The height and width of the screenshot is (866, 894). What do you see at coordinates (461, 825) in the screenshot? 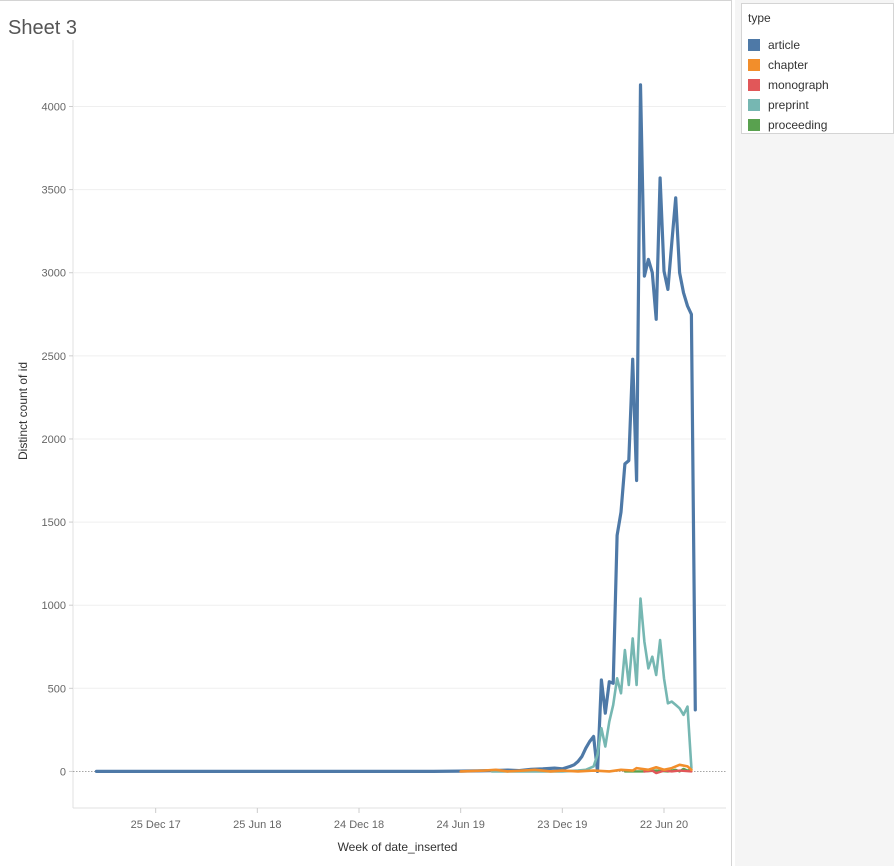
I see `x-tick-label: 24 Jun 19` at bounding box center [461, 825].